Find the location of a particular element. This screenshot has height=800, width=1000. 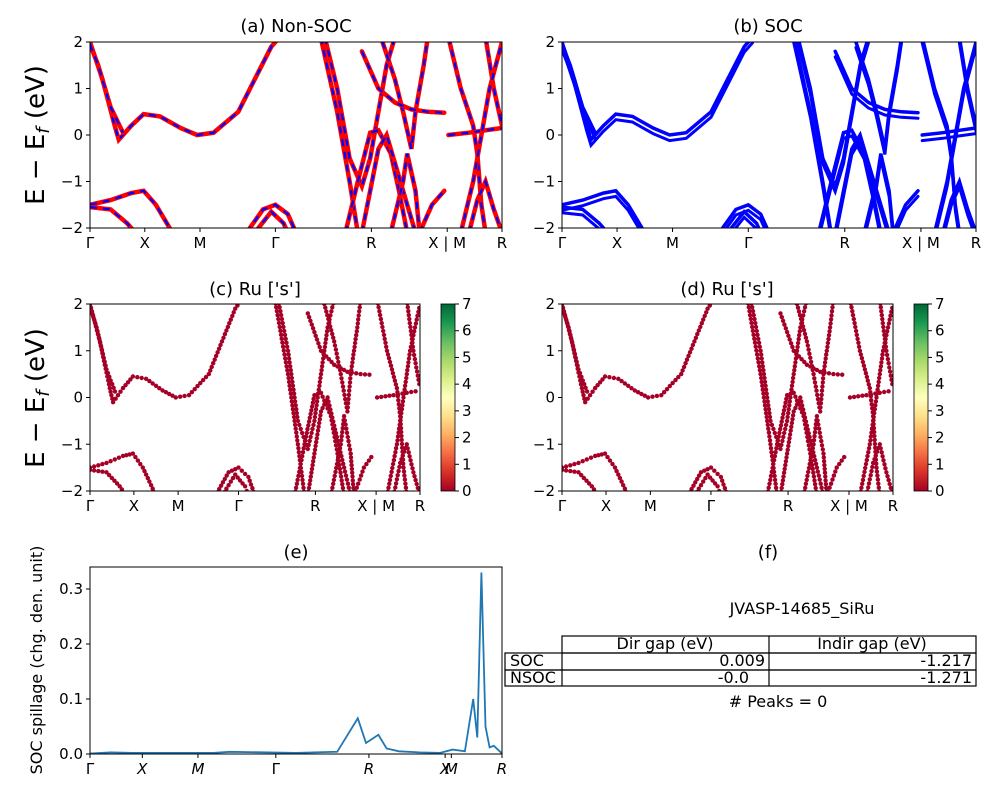

panel-c-colorbar-ticks: 7 6 5 4 3 2 1 0 is located at coordinates (463, 397).